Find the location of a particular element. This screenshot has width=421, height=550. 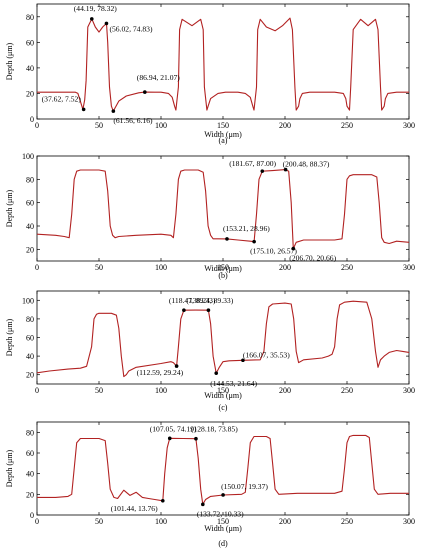

panel-caption: (d) is located at coordinates (223, 543).